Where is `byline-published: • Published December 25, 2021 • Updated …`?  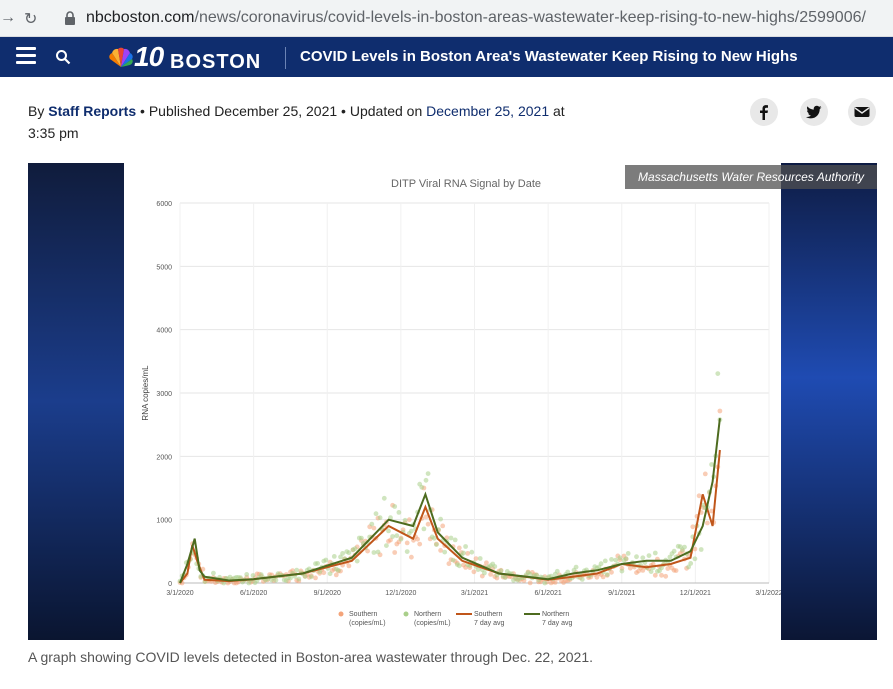
byline-published: • Published December 25, 2021 • Updated … is located at coordinates (281, 111).